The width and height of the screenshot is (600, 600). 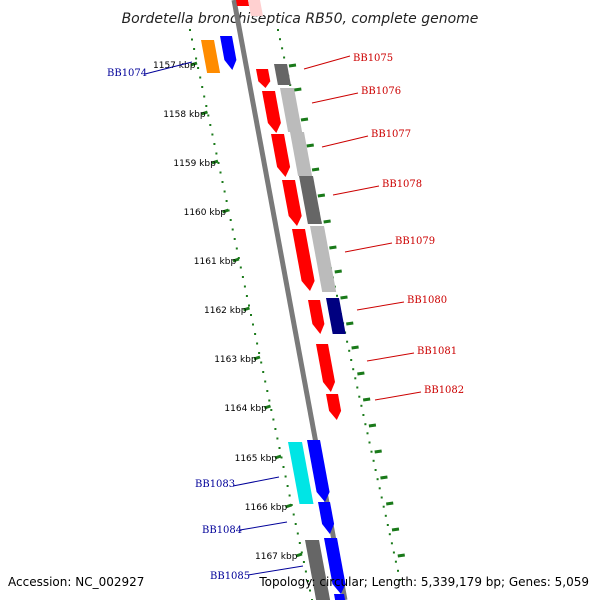 I want to click on scale-tick-label: 1165 kbp, so click(x=256, y=459).